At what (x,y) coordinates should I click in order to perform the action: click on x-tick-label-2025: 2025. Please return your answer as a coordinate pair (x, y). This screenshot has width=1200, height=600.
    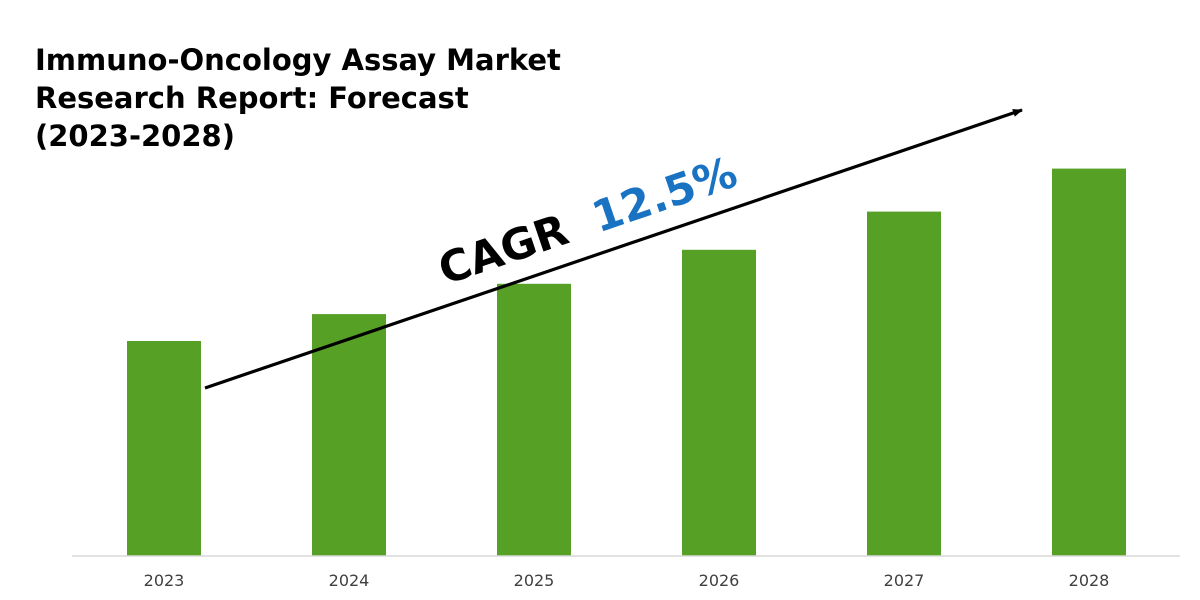
    Looking at the image, I should click on (534, 580).